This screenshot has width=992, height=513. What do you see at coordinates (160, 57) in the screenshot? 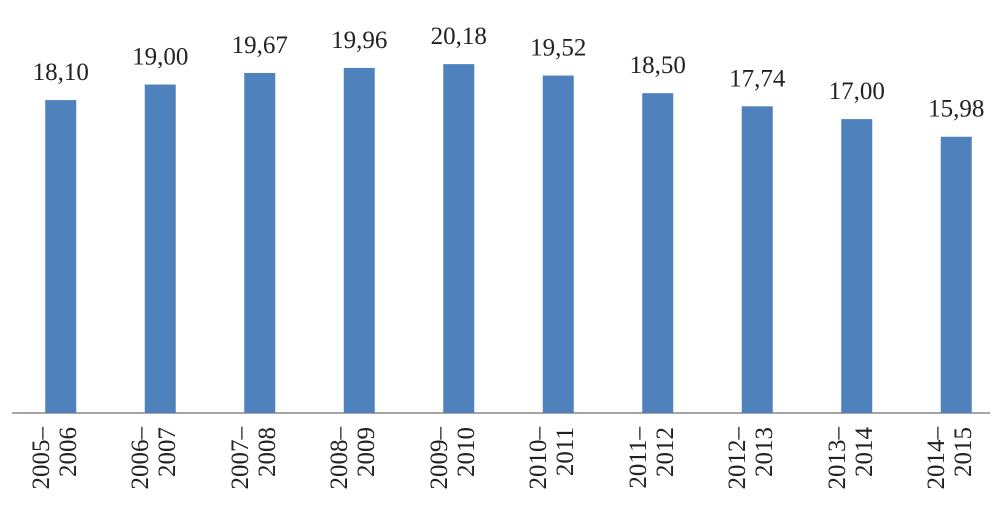
I see `data-label: 19,00` at bounding box center [160, 57].